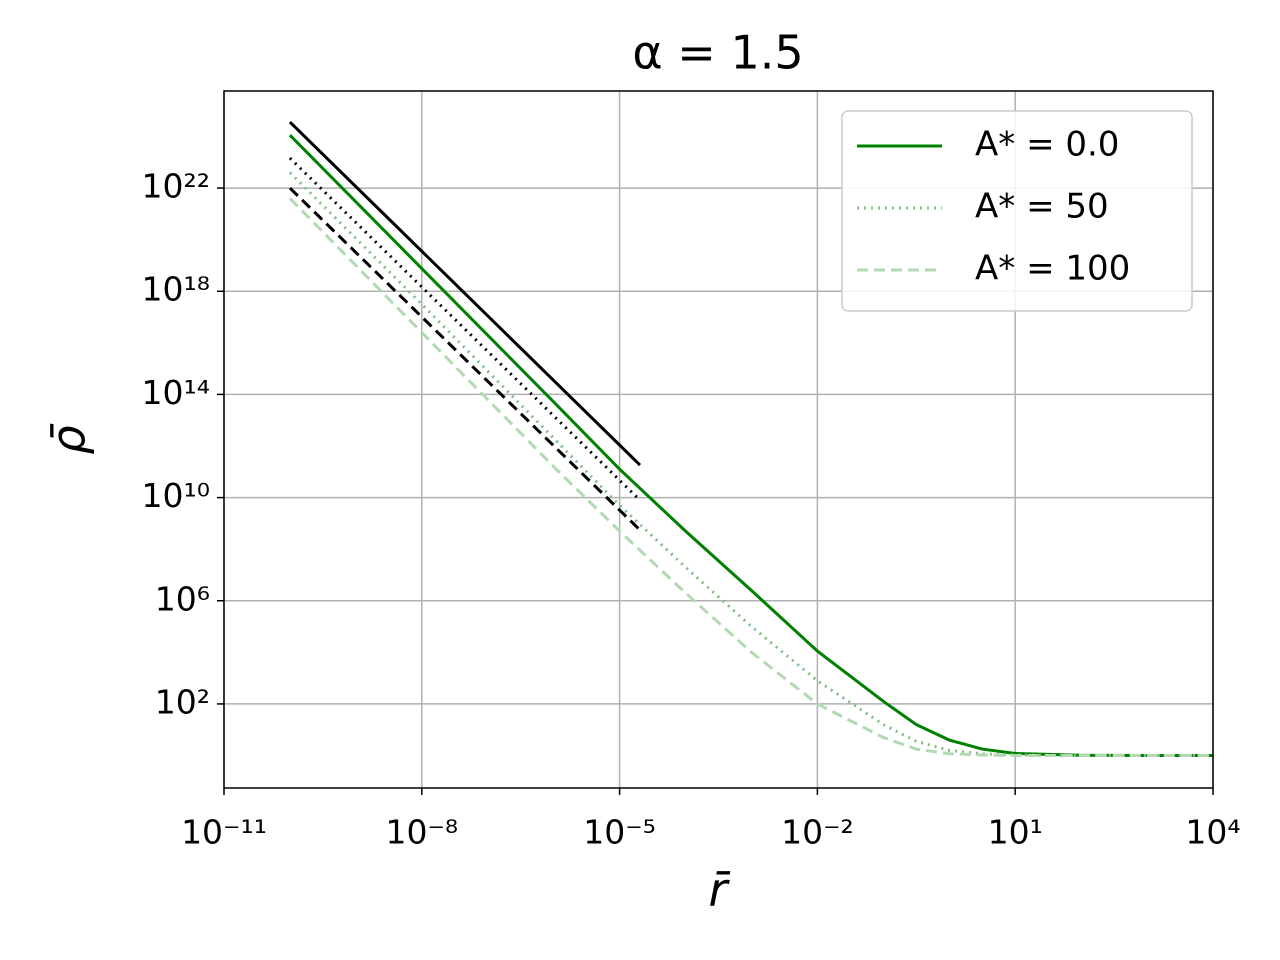  I want to click on chart-title: α = 1.5, so click(717, 53).